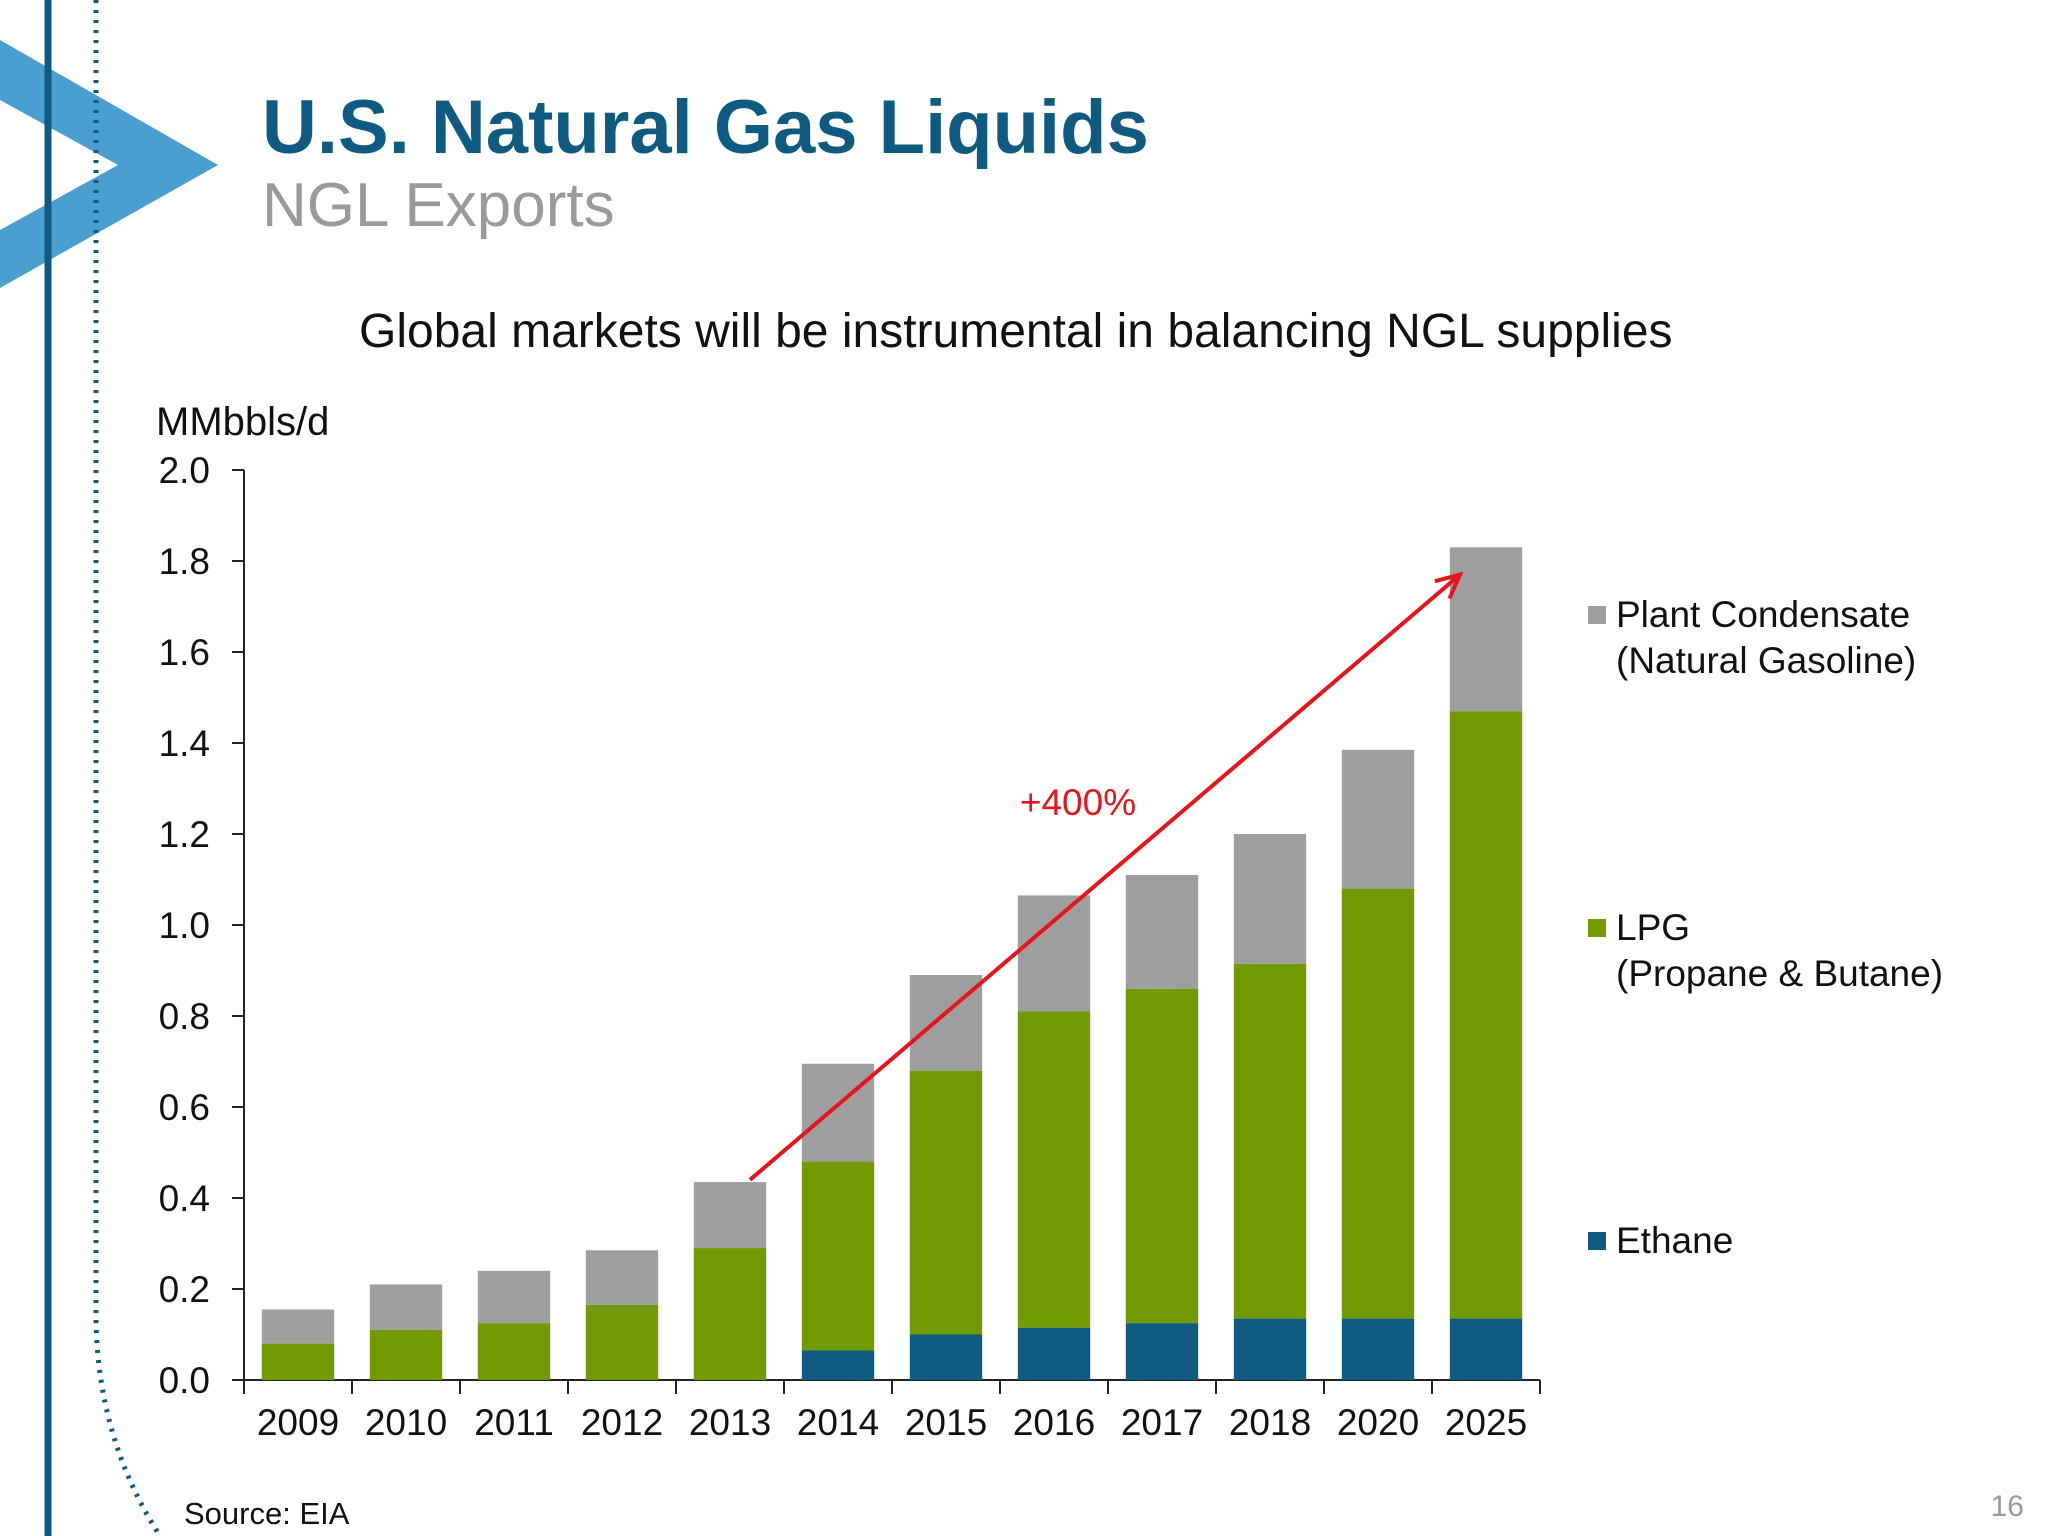  I want to click on bar-lpg-2013, so click(730, 1314).